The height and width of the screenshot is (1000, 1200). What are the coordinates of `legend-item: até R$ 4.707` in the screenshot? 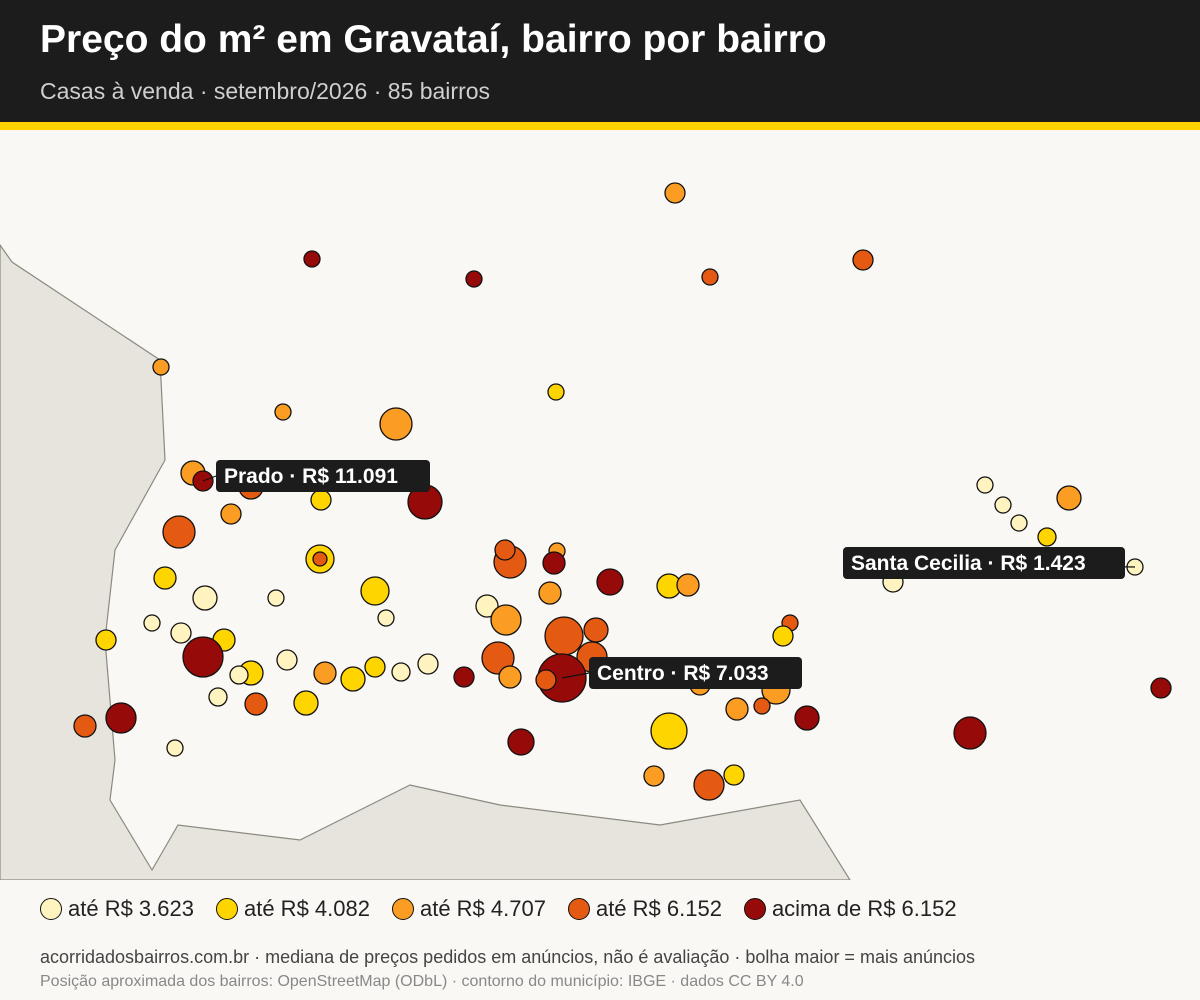 It's located at (468, 909).